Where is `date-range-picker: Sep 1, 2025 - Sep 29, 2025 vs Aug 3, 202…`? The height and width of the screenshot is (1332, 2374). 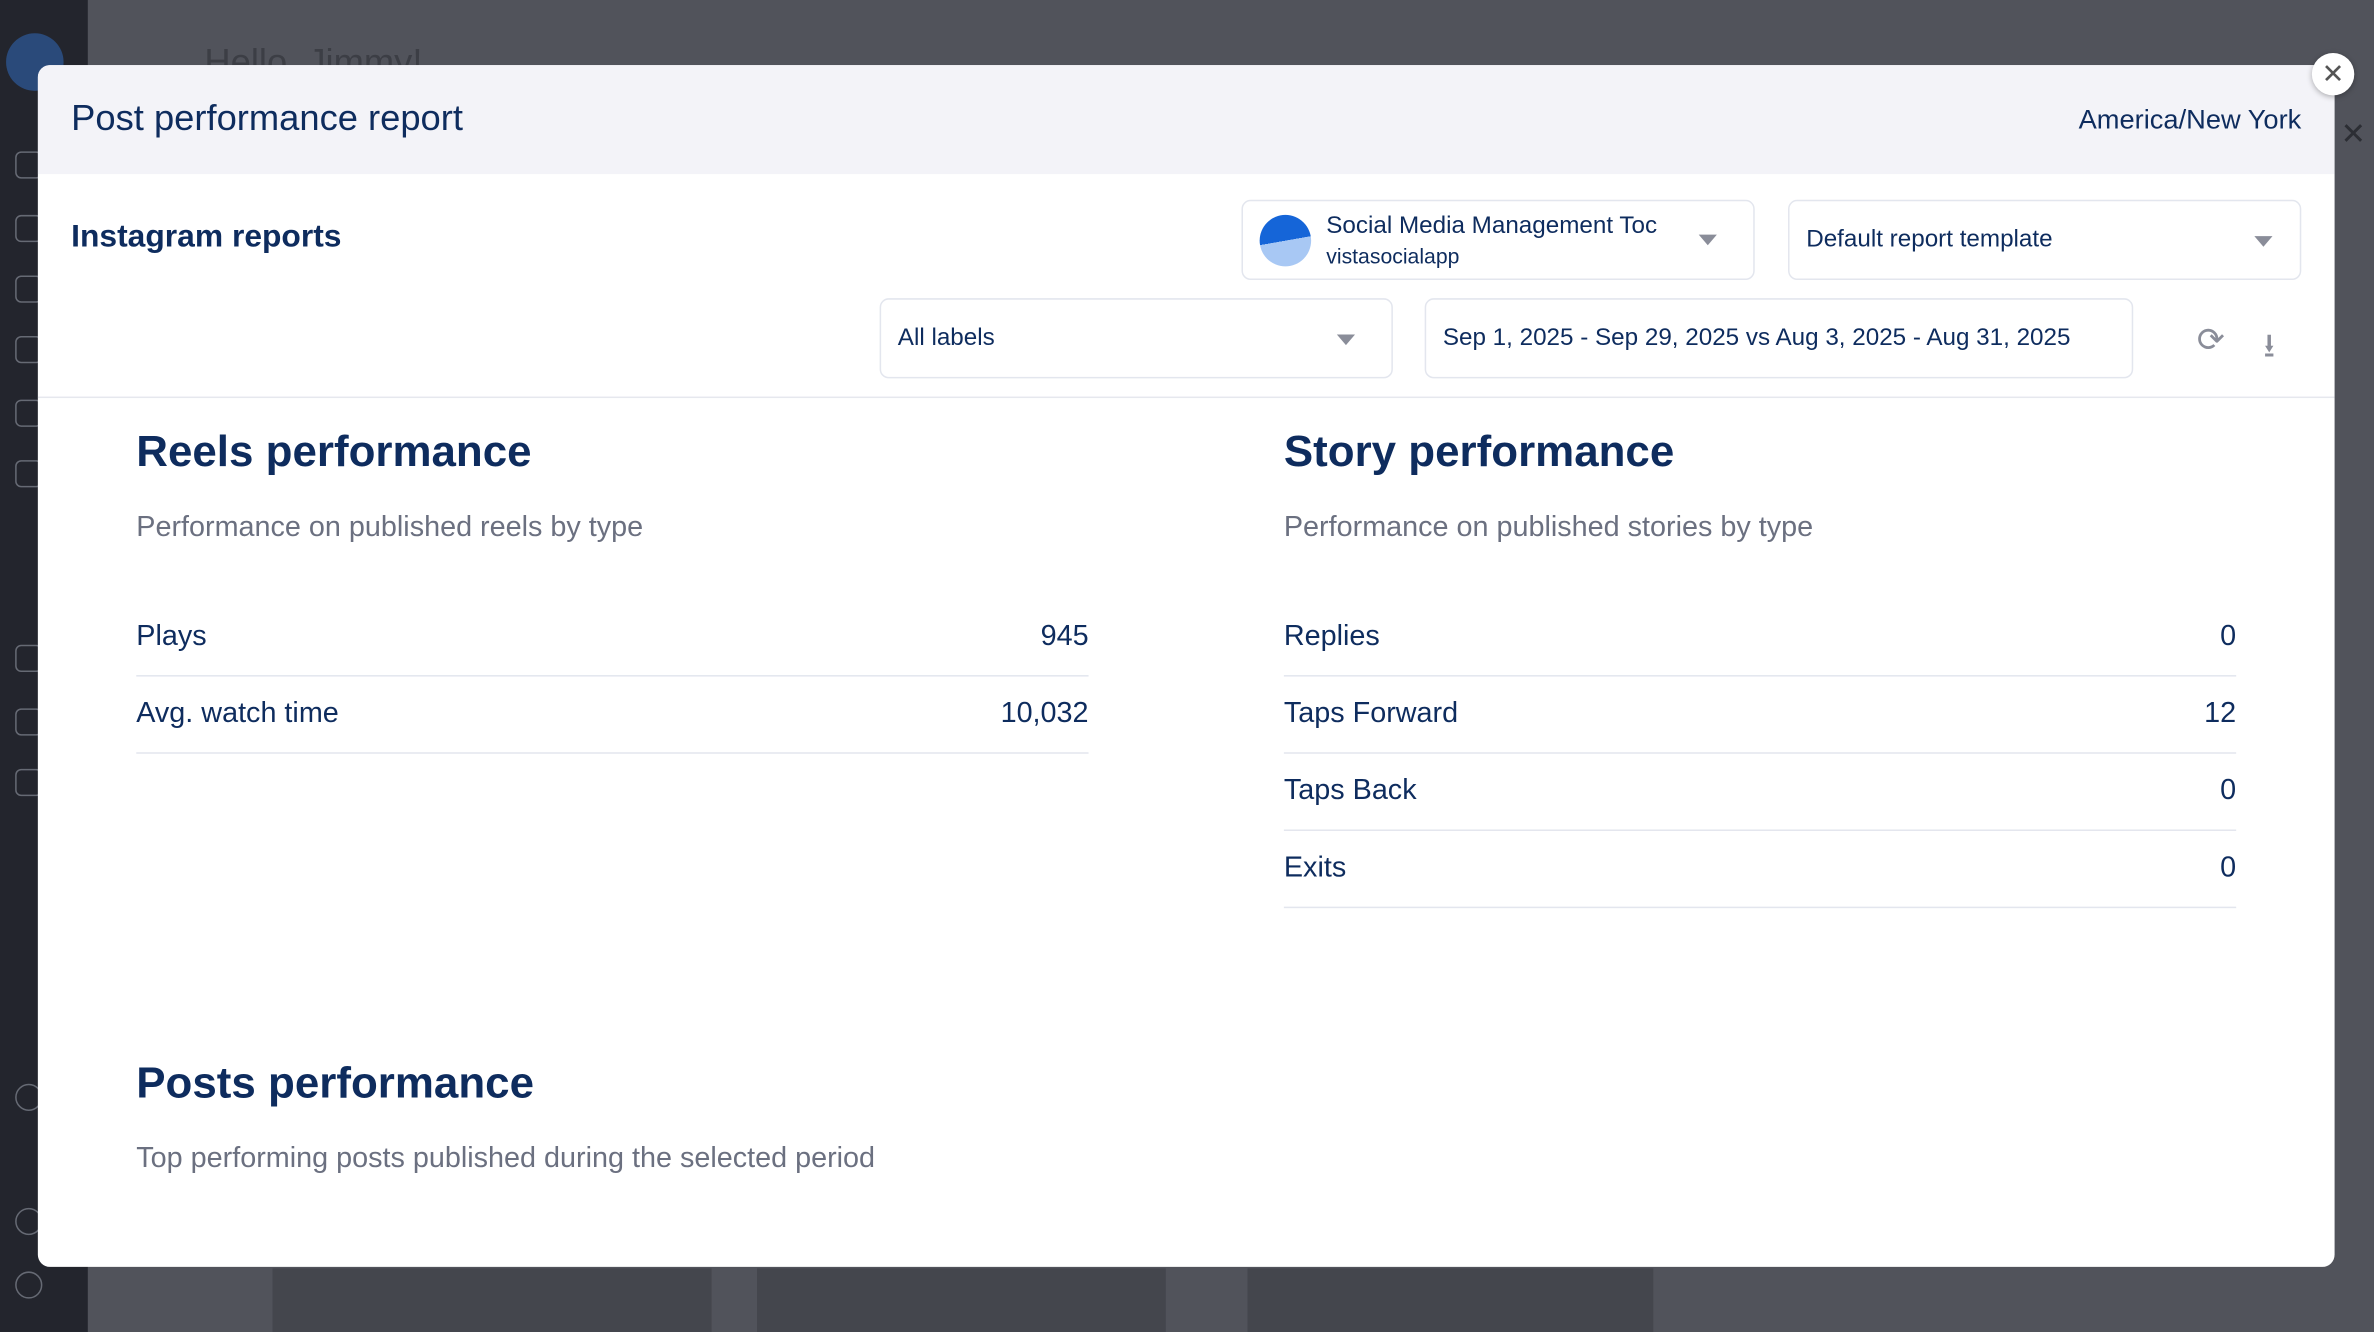 date-range-picker: Sep 1, 2025 - Sep 29, 2025 vs Aug 3, 202… is located at coordinates (1779, 338).